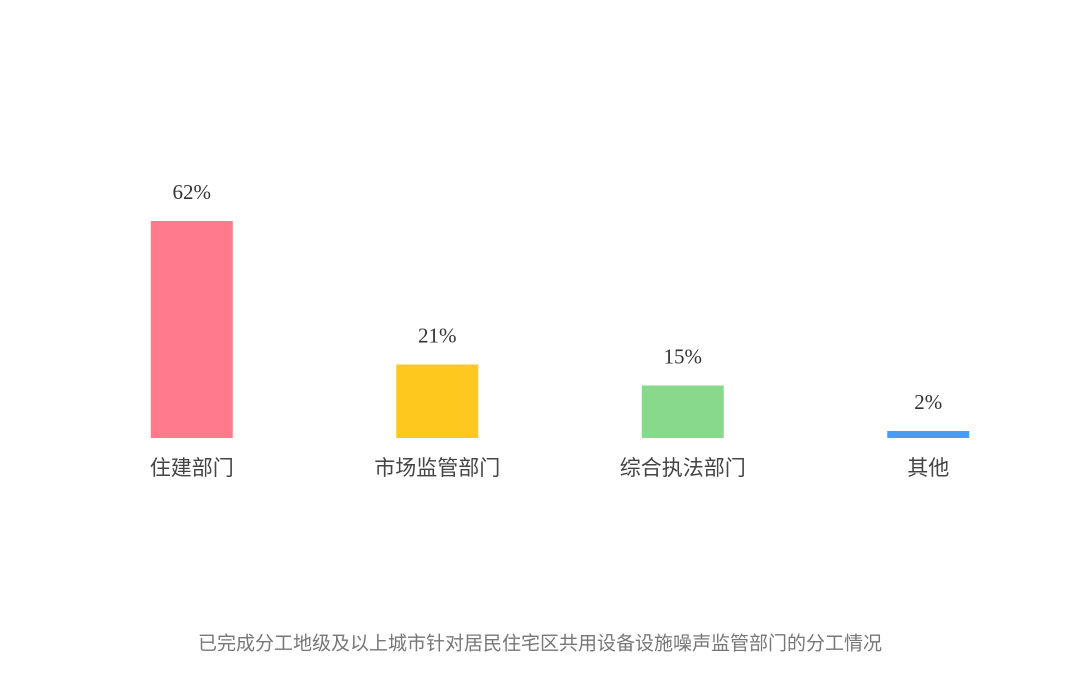 Image resolution: width=1080 pixels, height=674 pixels. What do you see at coordinates (192, 468) in the screenshot?
I see `category-label: 住建部门` at bounding box center [192, 468].